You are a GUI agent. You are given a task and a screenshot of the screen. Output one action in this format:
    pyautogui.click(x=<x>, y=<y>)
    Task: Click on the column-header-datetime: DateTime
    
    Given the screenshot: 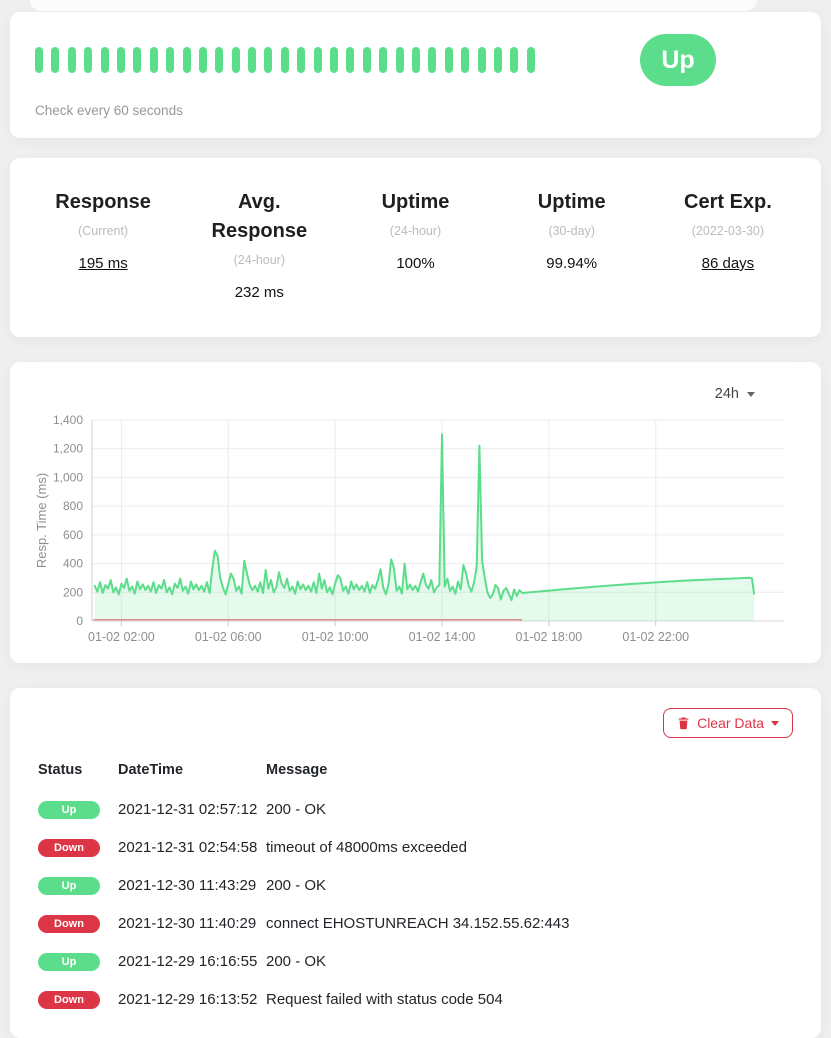 What is the action you would take?
    pyautogui.click(x=151, y=770)
    